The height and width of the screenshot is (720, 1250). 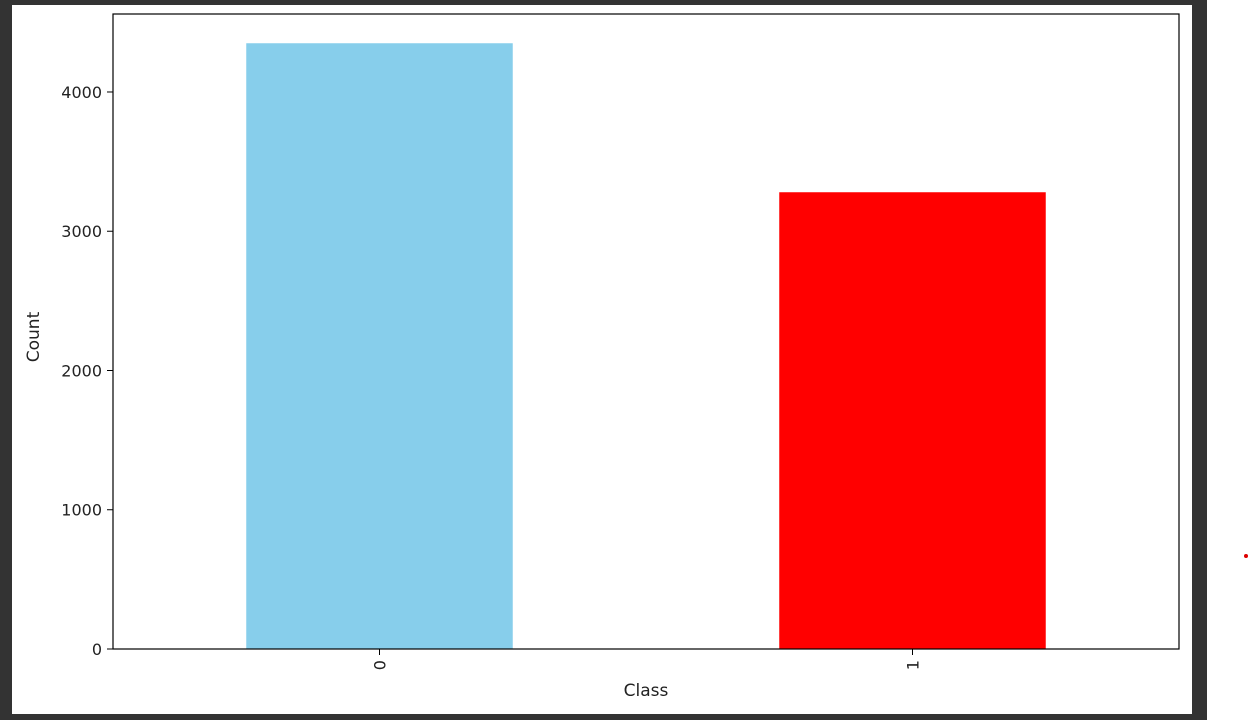 What do you see at coordinates (1199, 360) in the screenshot?
I see `window-frame-right` at bounding box center [1199, 360].